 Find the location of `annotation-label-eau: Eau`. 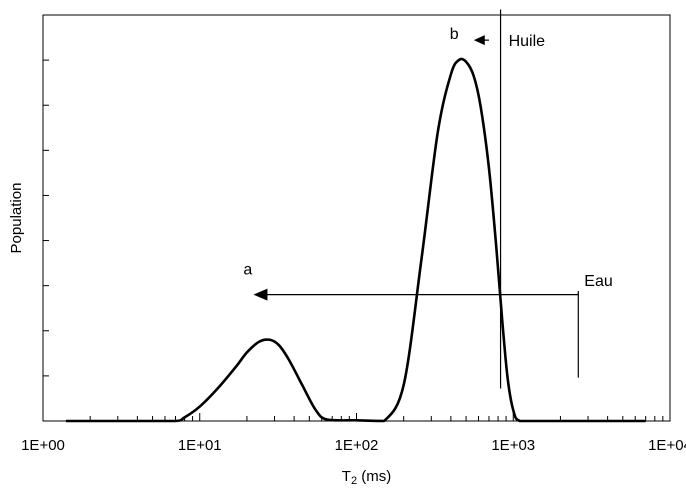

annotation-label-eau: Eau is located at coordinates (598, 281).